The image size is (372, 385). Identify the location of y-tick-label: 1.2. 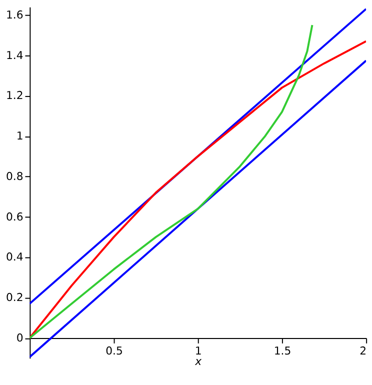
(15, 95).